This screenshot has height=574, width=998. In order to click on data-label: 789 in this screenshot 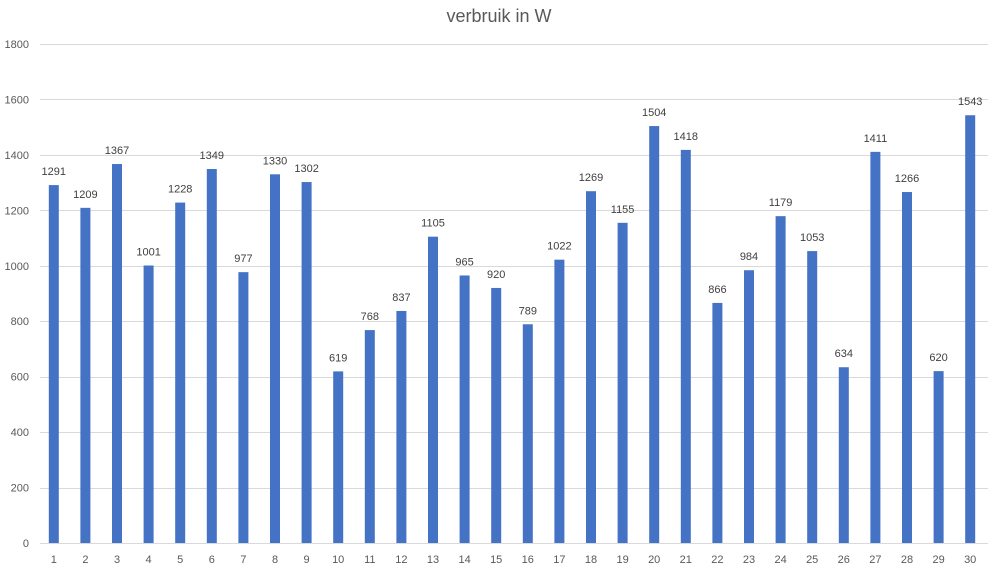, I will do `click(528, 311)`.